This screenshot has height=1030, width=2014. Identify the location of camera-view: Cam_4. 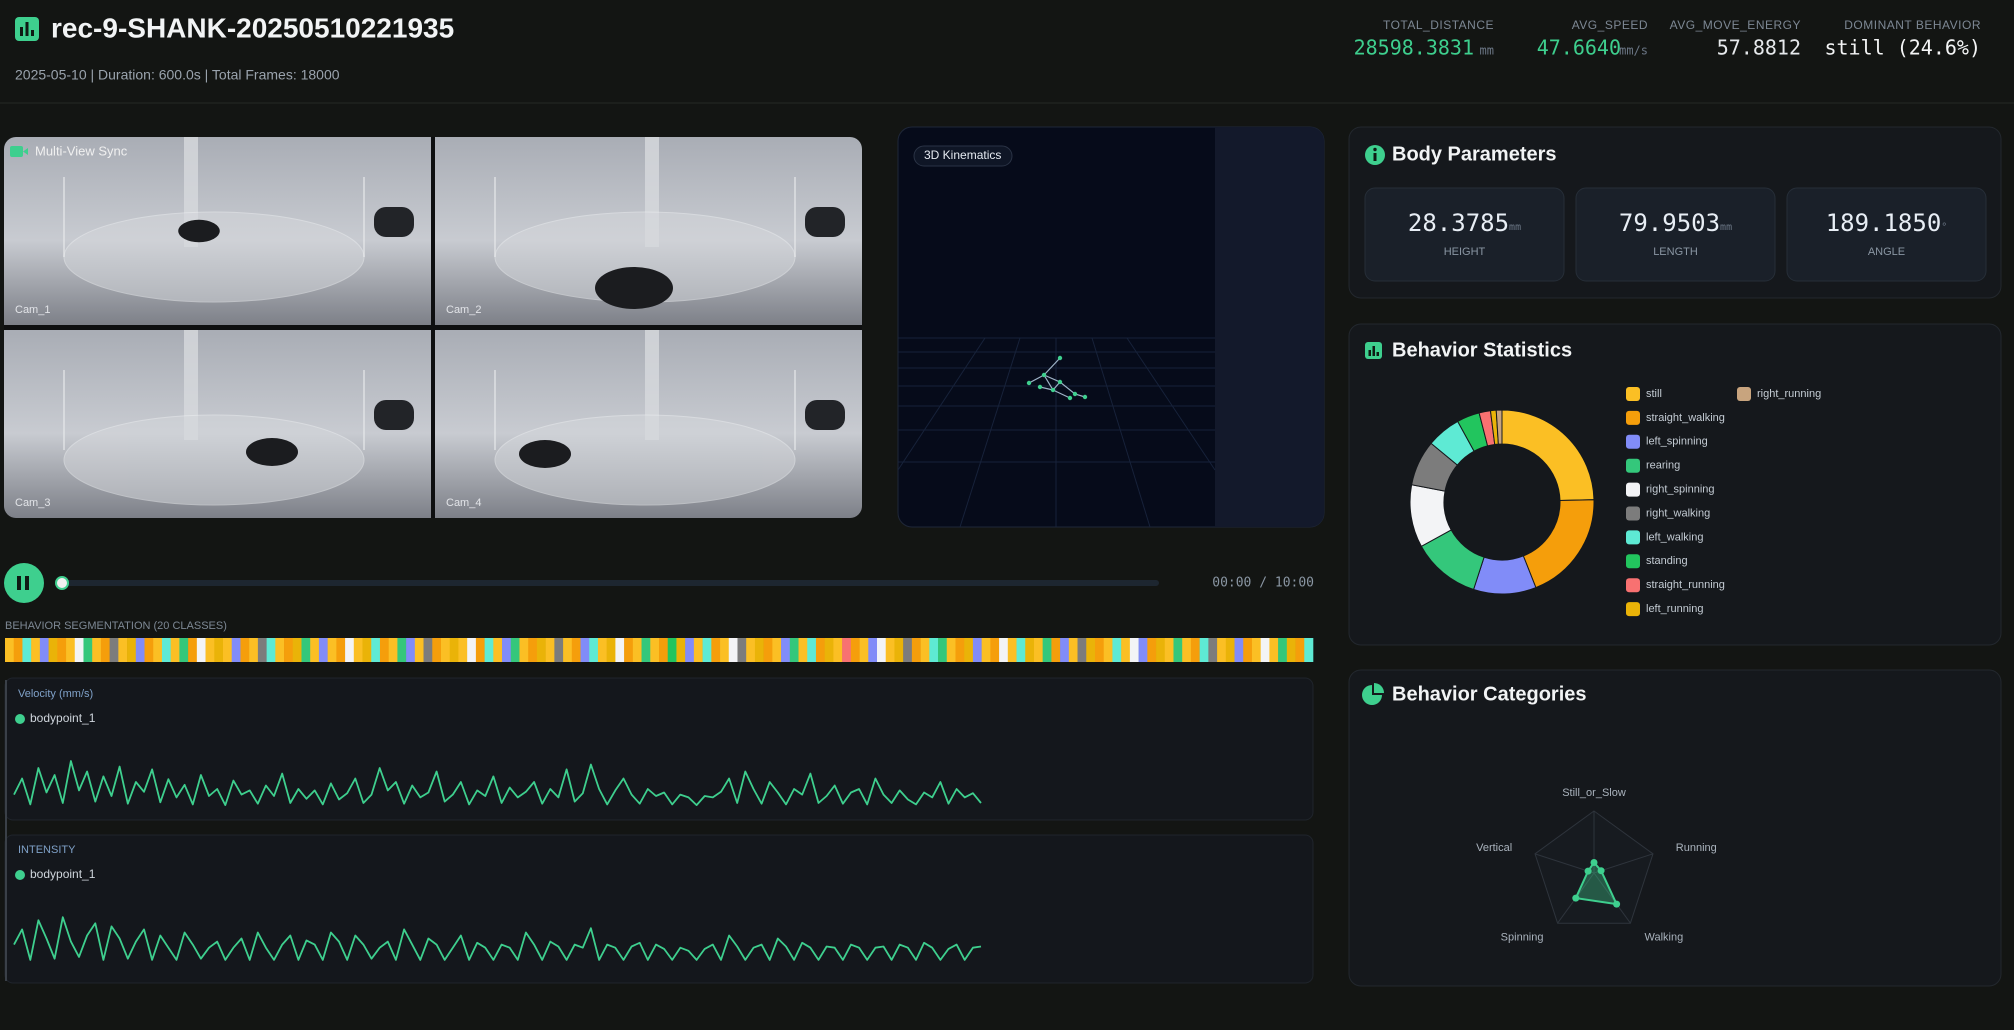
(648, 424).